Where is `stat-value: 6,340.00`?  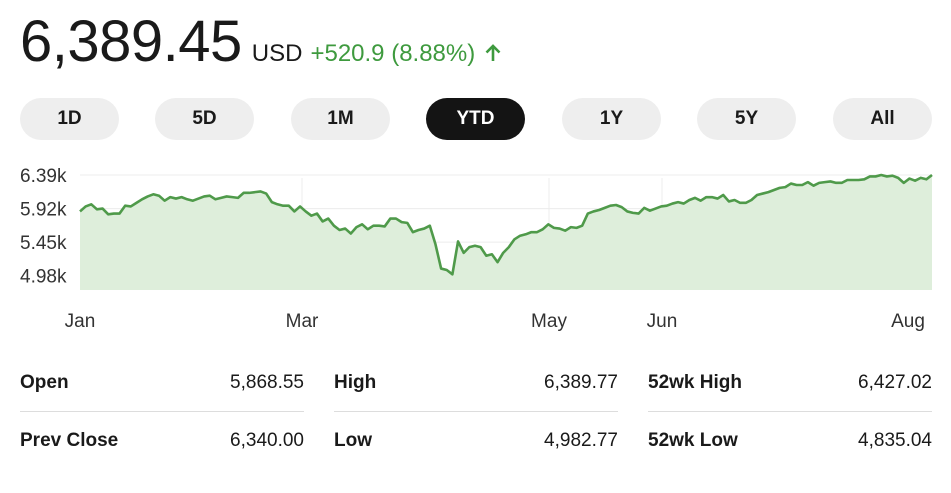 stat-value: 6,340.00 is located at coordinates (267, 440).